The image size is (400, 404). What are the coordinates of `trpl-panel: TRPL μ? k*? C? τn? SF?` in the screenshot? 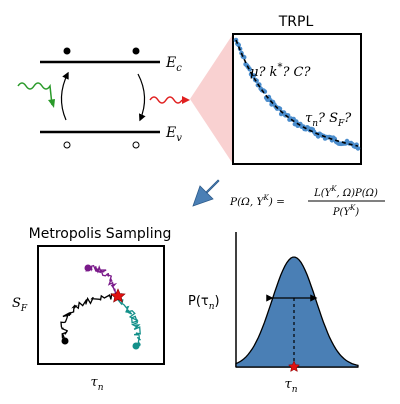 It's located at (297, 89).